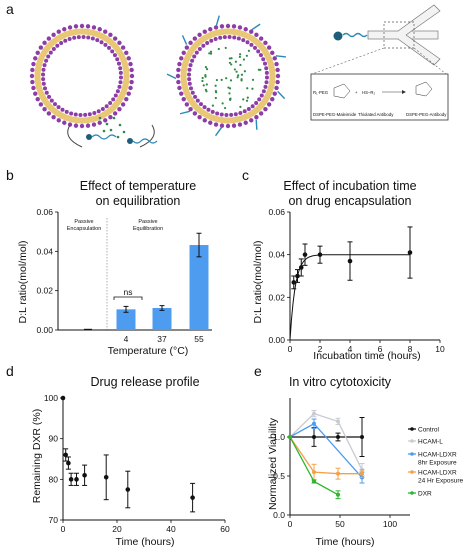 The image size is (464, 550). I want to click on chart-e-ytick-label: 0.5, so click(279, 476).